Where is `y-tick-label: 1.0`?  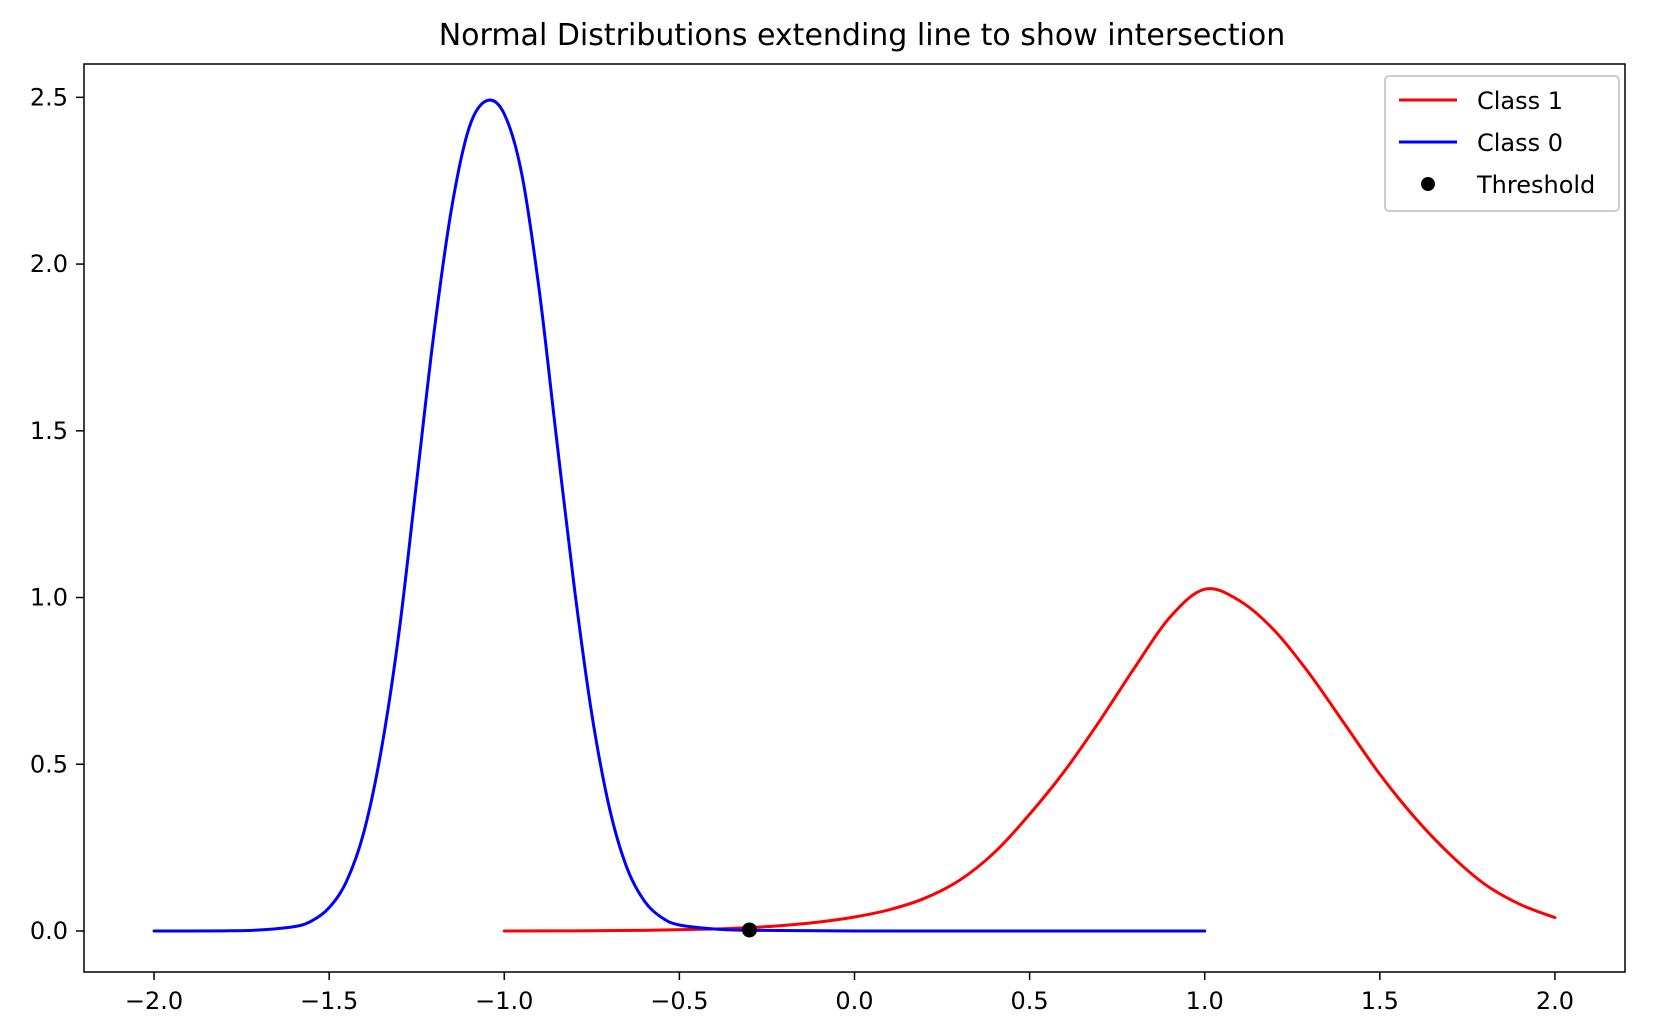
y-tick-label: 1.0 is located at coordinates (49, 598).